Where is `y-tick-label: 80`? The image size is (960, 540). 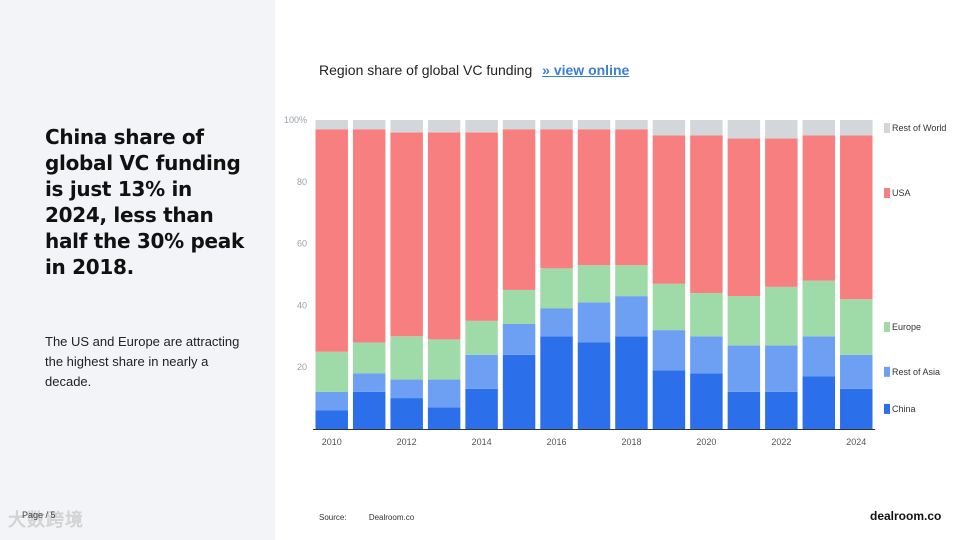
y-tick-label: 80 is located at coordinates (302, 182).